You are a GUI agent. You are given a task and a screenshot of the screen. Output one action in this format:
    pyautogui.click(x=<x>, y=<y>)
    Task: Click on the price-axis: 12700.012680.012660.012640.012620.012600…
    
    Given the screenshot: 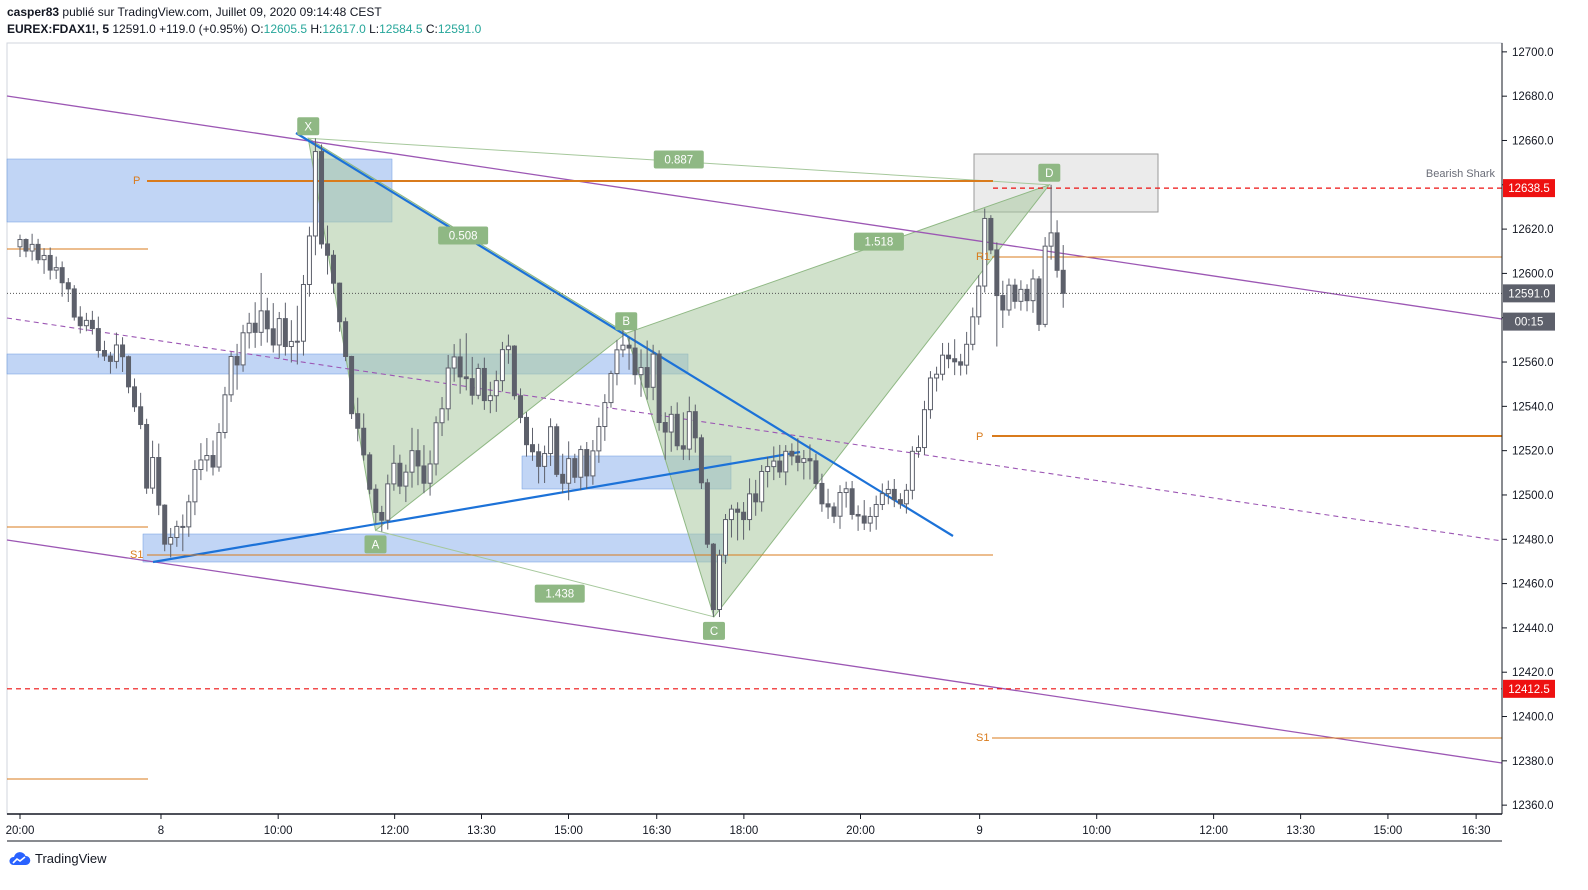 What is the action you would take?
    pyautogui.click(x=1528, y=428)
    